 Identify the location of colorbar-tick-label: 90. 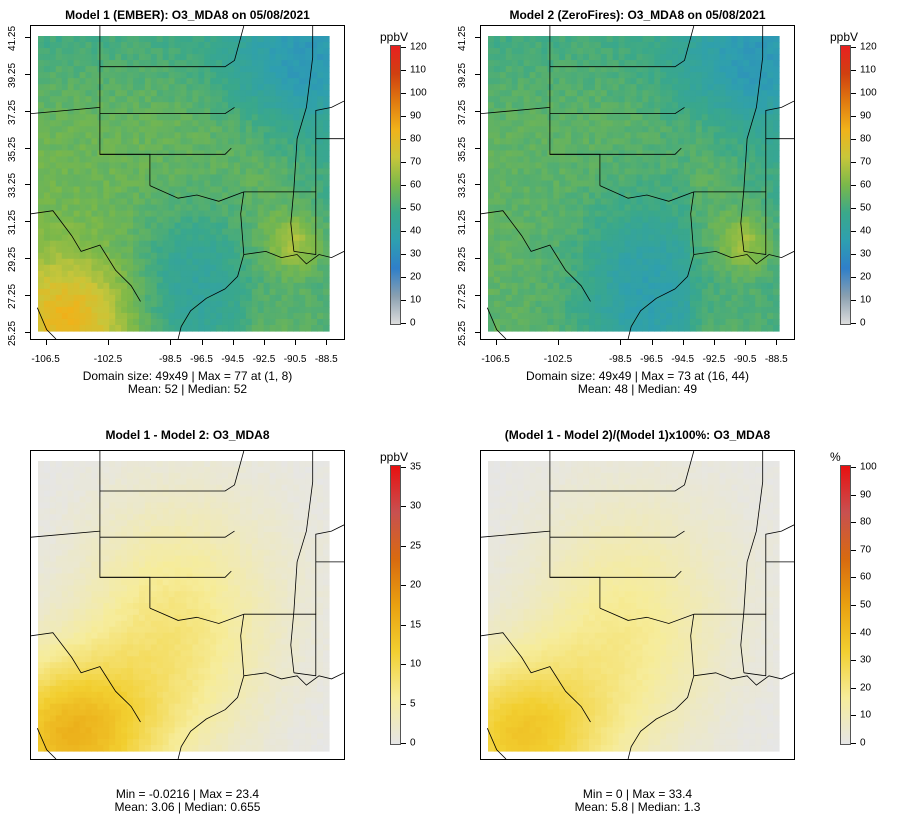
(866, 116).